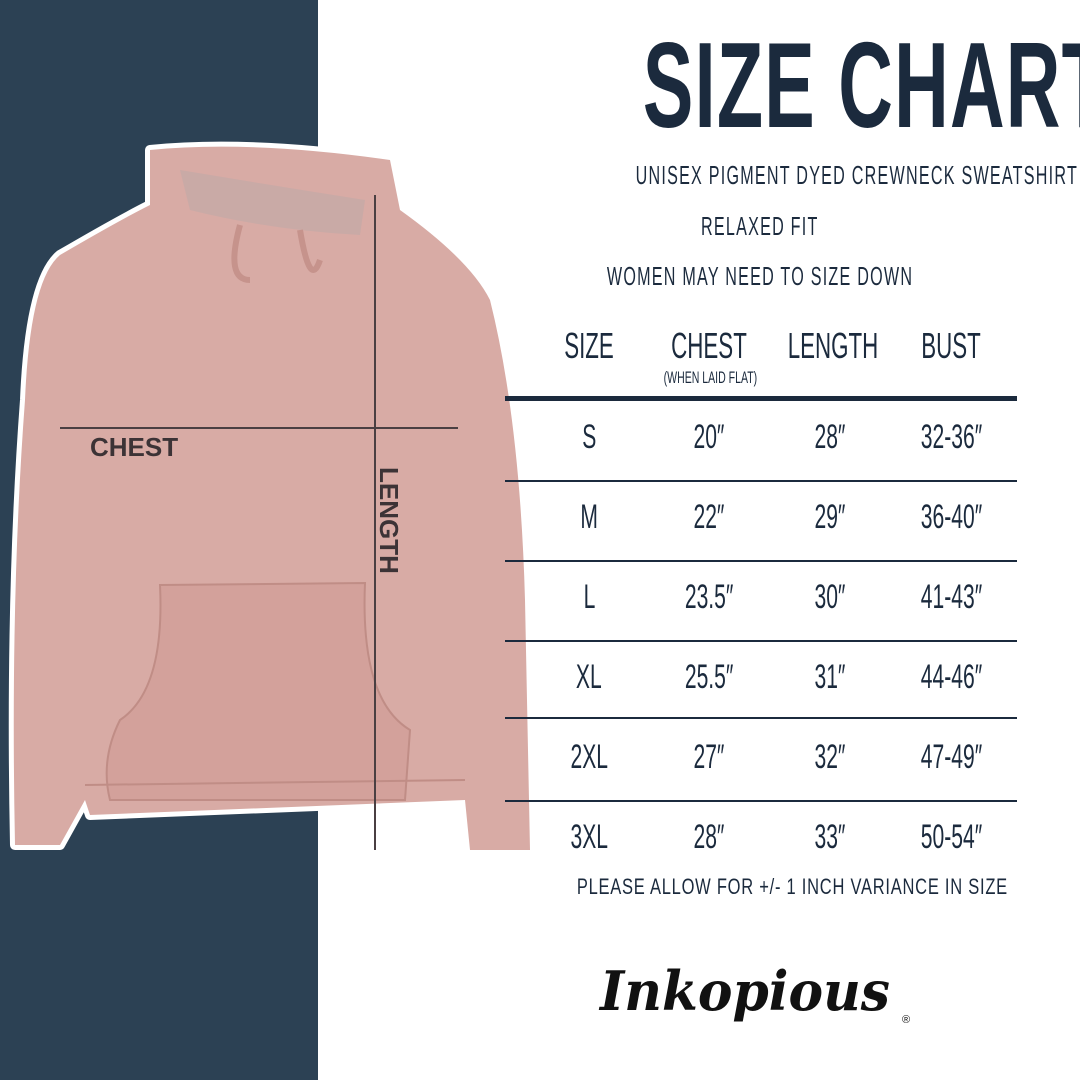 Image resolution: width=1080 pixels, height=1080 pixels. Describe the element at coordinates (388, 520) in the screenshot. I see `length-measure-label: LENGTH` at that location.